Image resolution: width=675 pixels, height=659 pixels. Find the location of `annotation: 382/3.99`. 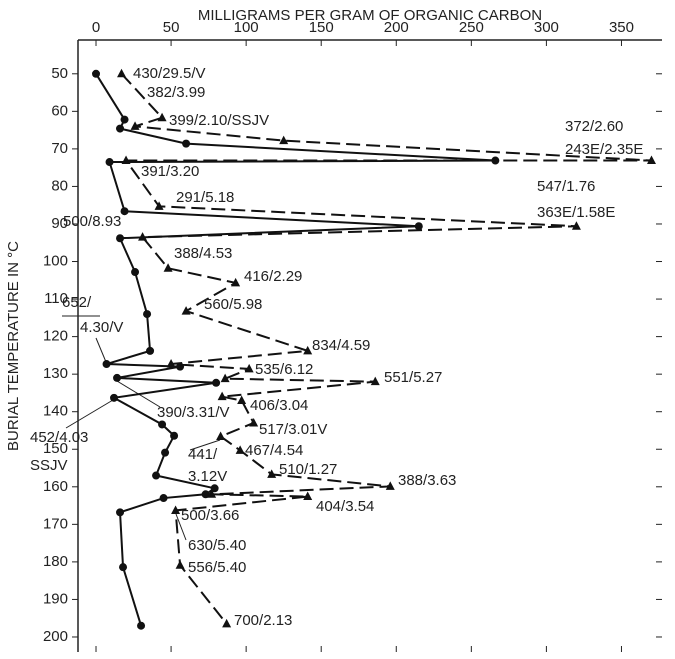

annotation: 382/3.99 is located at coordinates (176, 92).